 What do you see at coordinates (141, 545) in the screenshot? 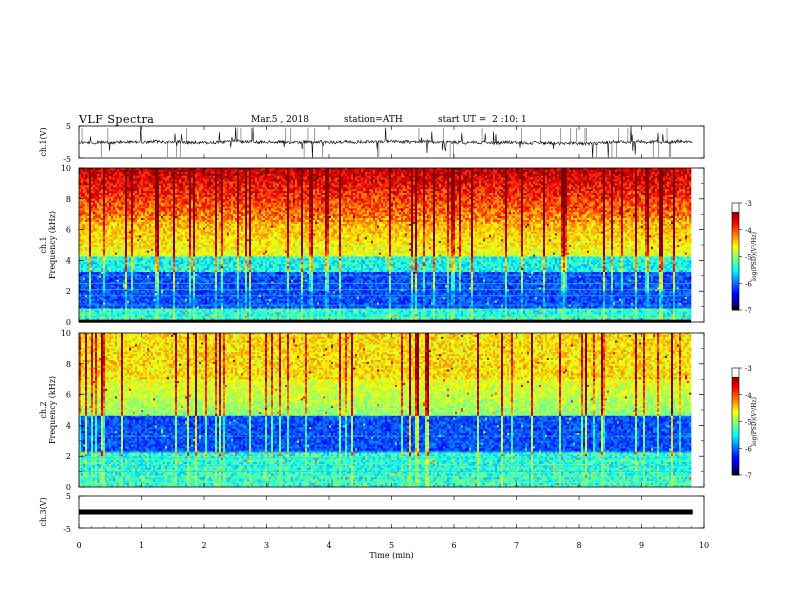
I see `x-tick-label: 1` at bounding box center [141, 545].